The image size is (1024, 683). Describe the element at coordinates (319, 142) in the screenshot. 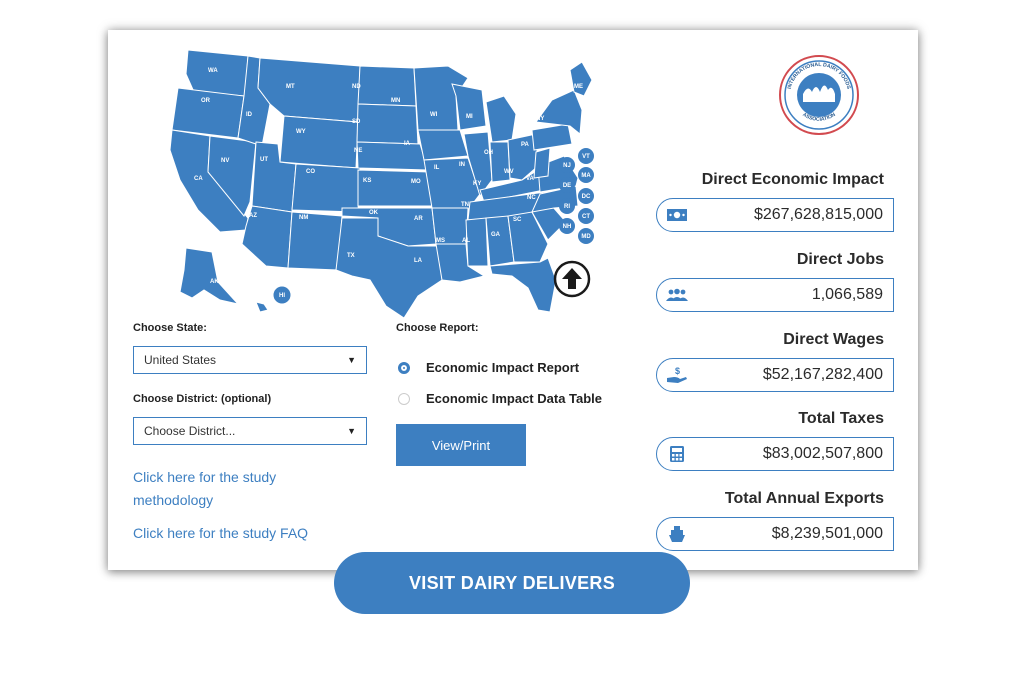

I see `state-wy` at that location.